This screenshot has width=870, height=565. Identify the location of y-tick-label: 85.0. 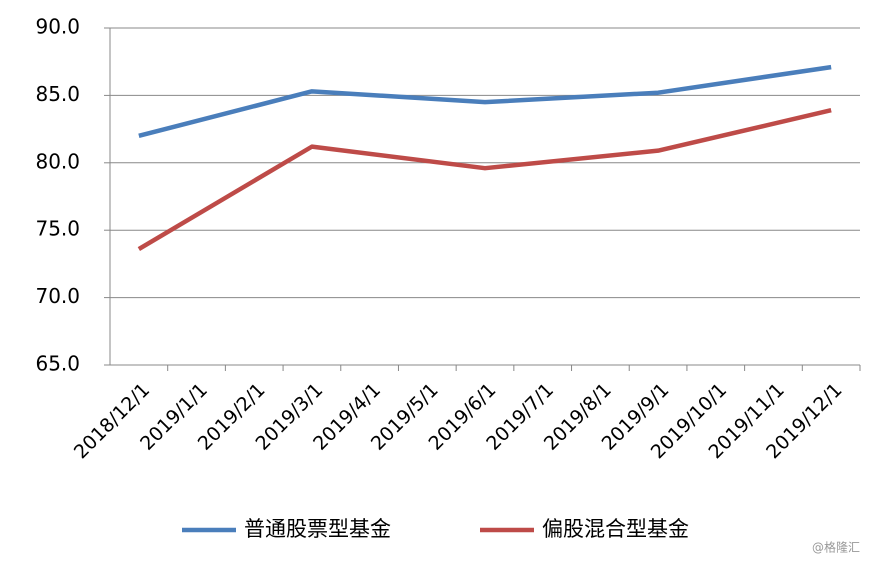
(57, 94).